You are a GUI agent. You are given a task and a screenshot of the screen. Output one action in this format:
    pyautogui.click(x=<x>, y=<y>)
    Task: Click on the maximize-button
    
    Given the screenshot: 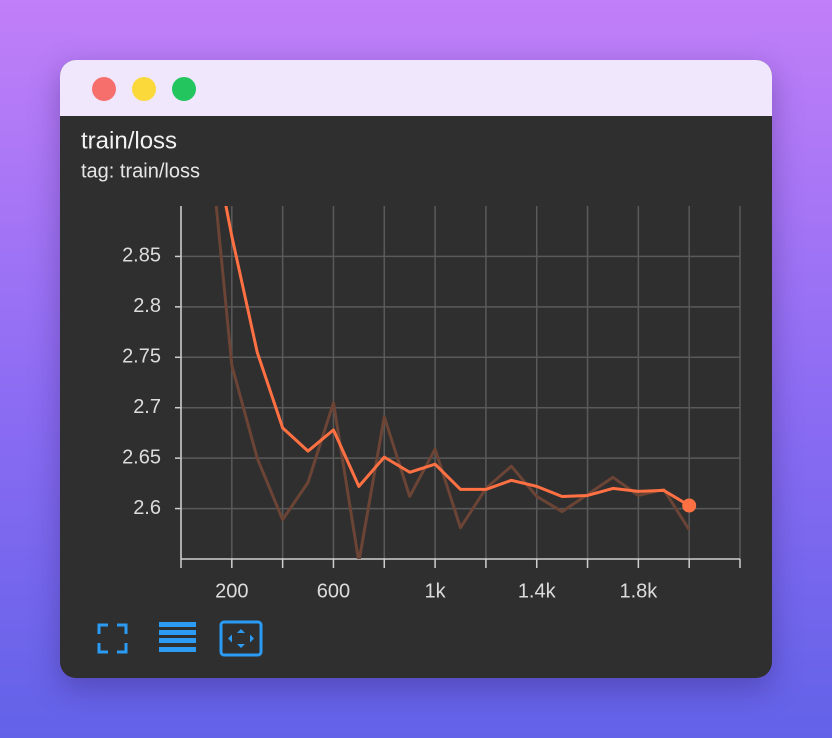 What is the action you would take?
    pyautogui.click(x=184, y=89)
    